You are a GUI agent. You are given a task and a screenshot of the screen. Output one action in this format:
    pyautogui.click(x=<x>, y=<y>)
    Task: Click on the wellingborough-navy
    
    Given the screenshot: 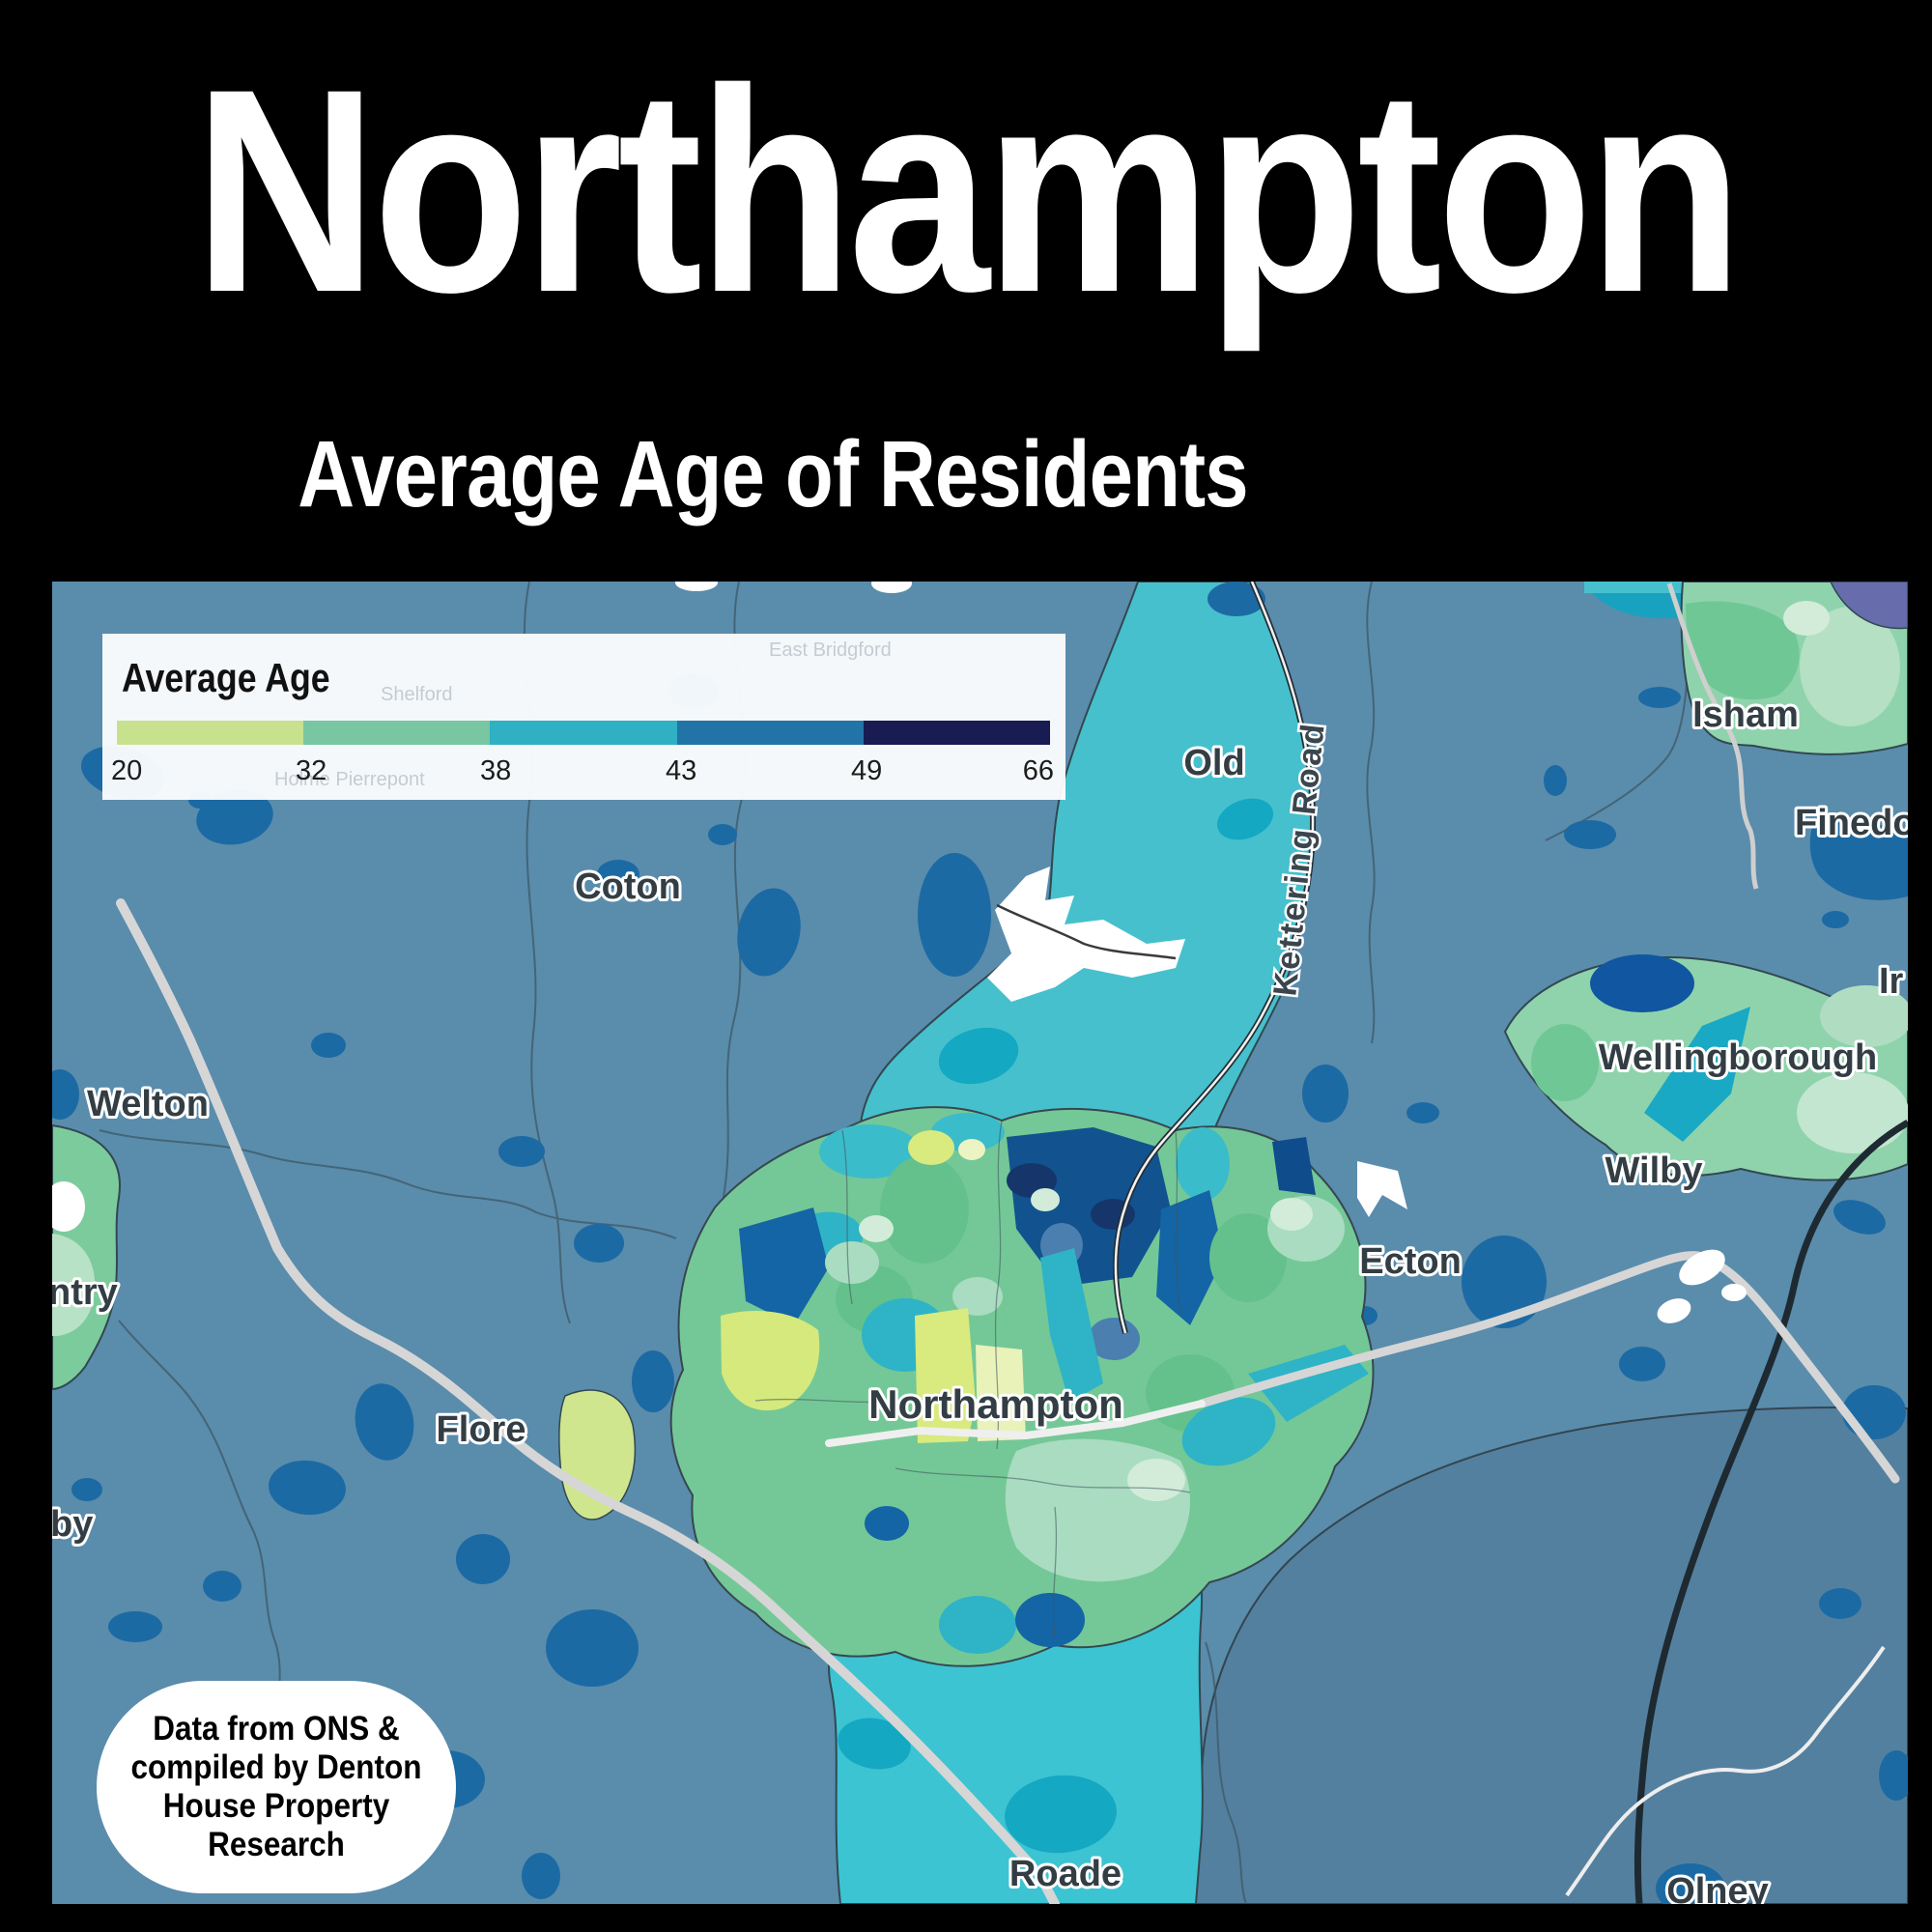 What is the action you would take?
    pyautogui.click(x=1642, y=983)
    